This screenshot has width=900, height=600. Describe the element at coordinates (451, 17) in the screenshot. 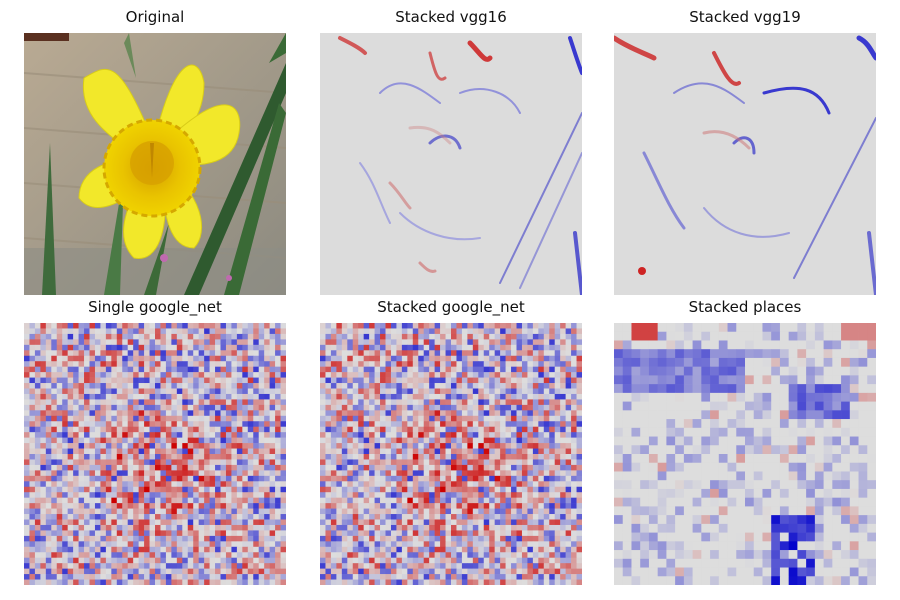

I see `panel-title: Stacked vgg16` at that location.